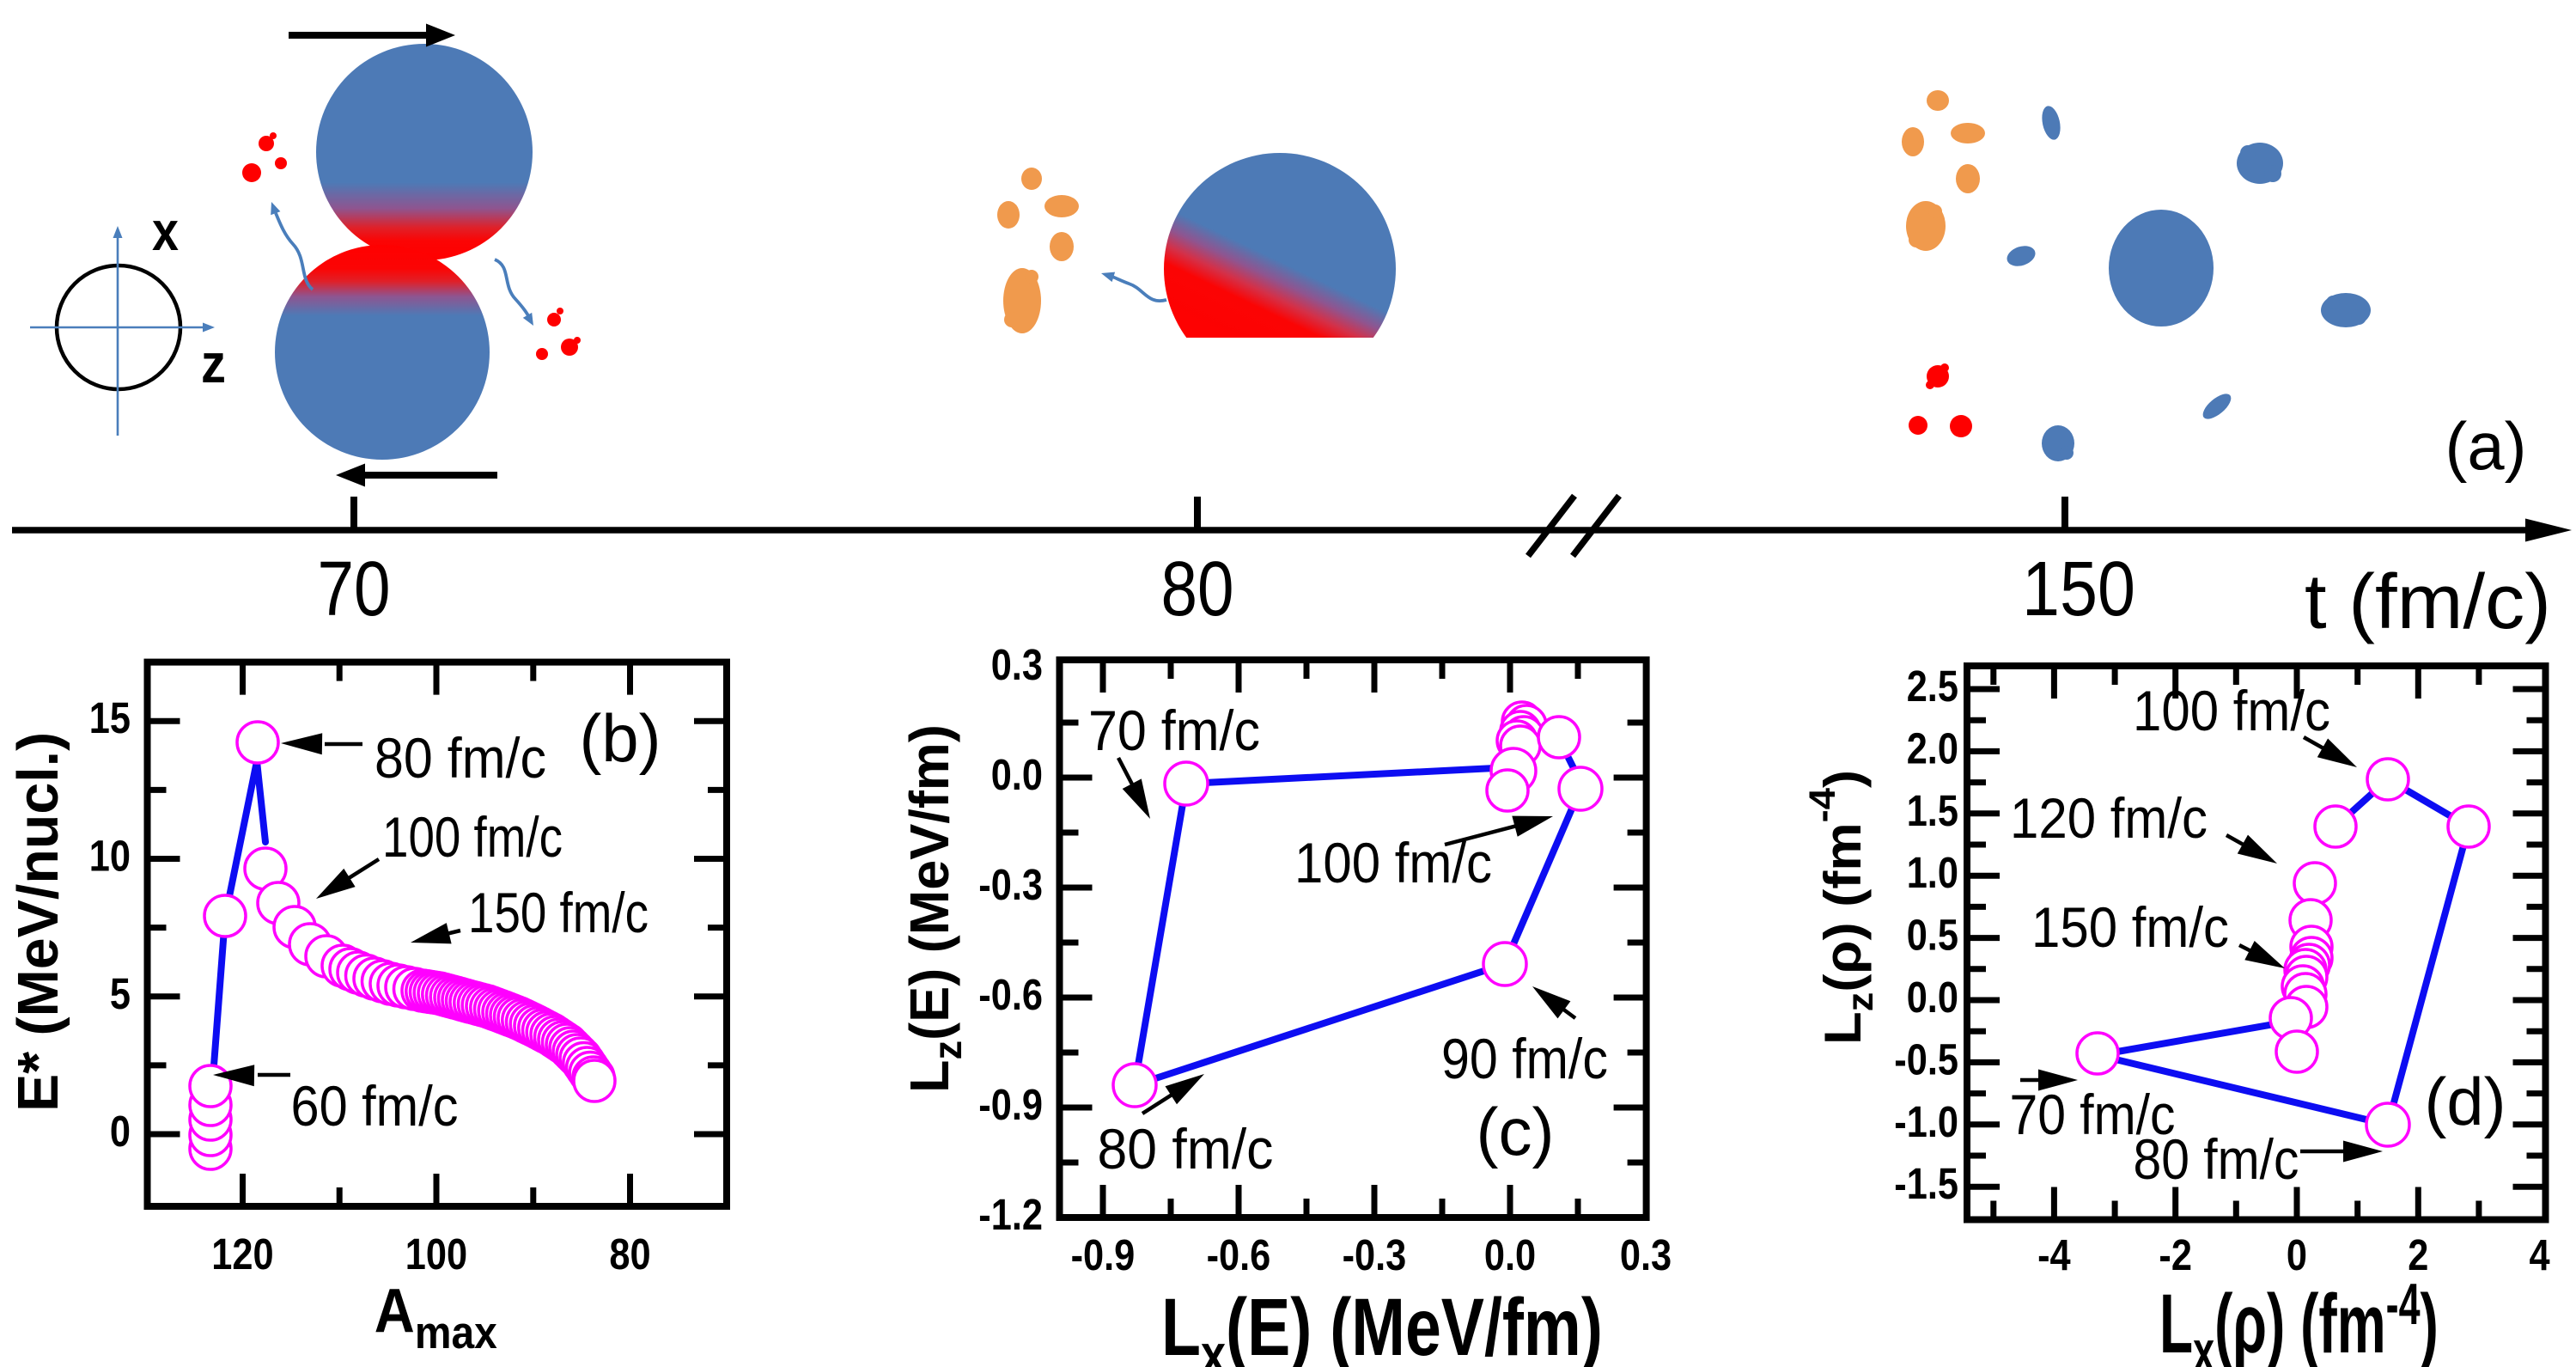 The width and height of the screenshot is (2576, 1367). What do you see at coordinates (620, 739) in the screenshot?
I see `svg-text: (b)` at bounding box center [620, 739].